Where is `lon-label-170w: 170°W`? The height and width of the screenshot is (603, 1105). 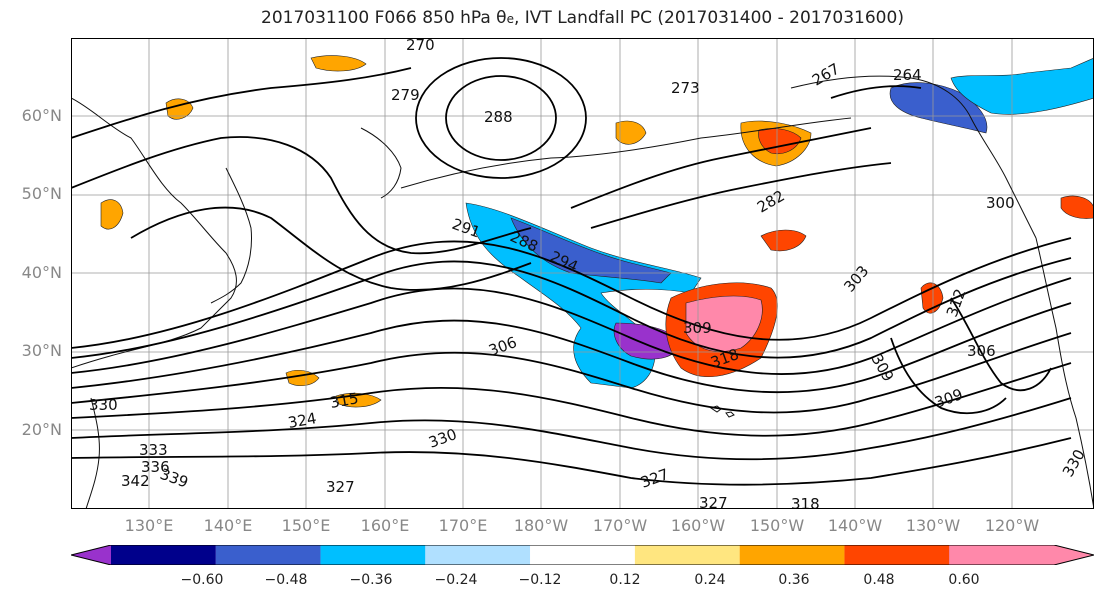 lon-label-170w: 170°W is located at coordinates (620, 525).